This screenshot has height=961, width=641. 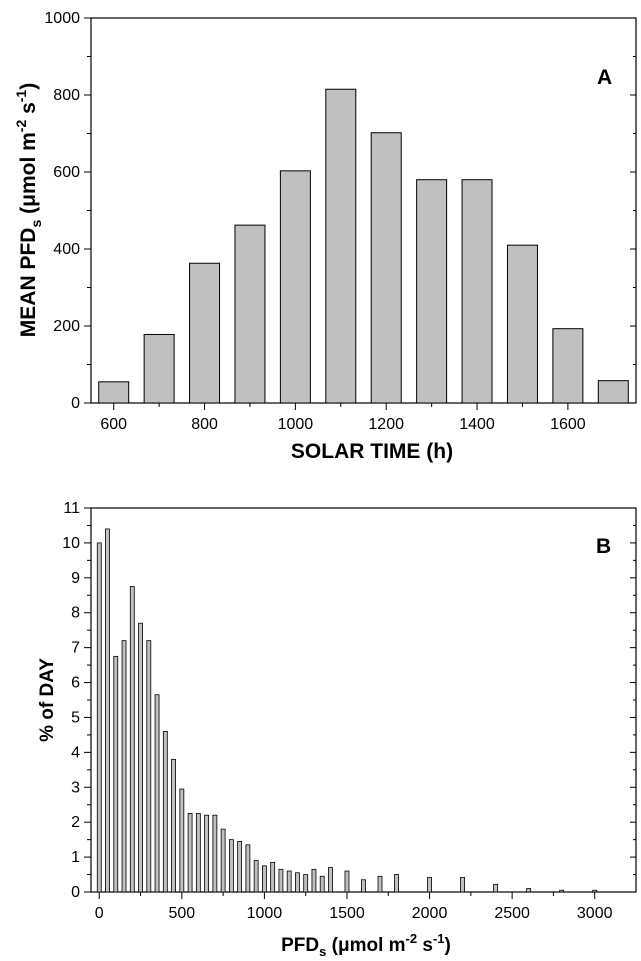 What do you see at coordinates (568, 424) in the screenshot?
I see `chart-a-x-tick-label: 1600` at bounding box center [568, 424].